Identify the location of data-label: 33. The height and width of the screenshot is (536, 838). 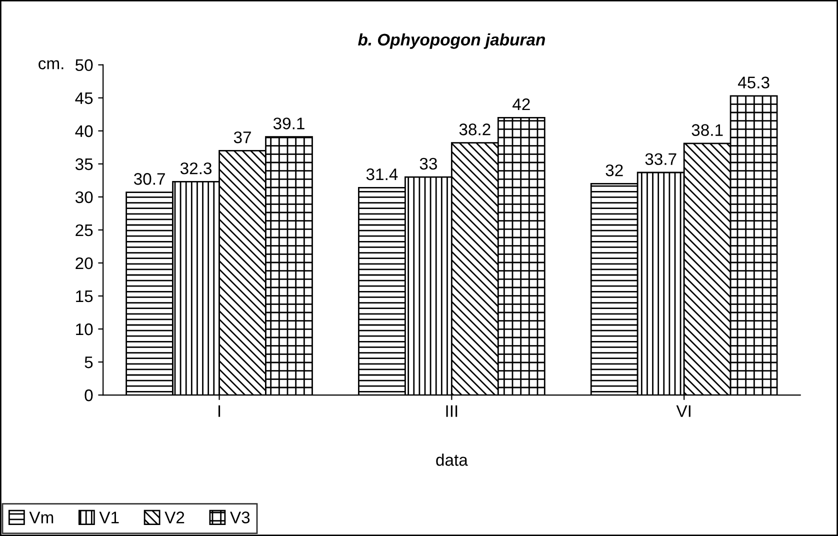
(428, 164).